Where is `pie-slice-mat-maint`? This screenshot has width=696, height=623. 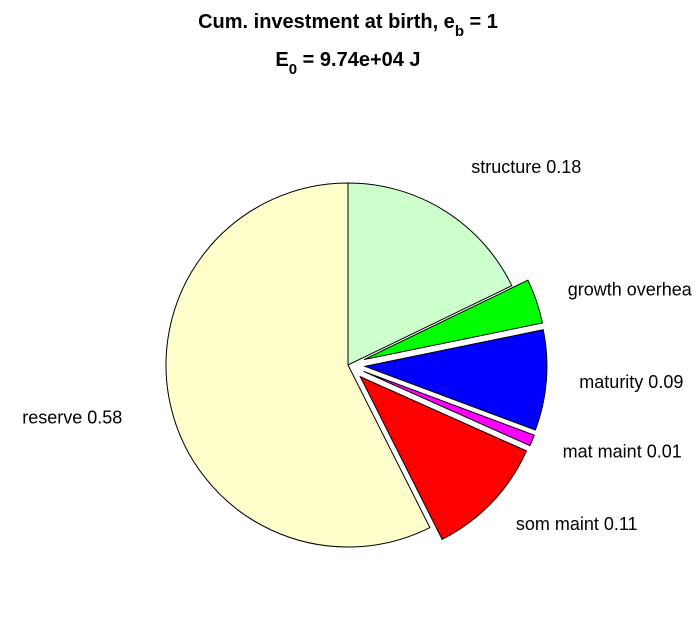
pie-slice-mat-maint is located at coordinates (449, 408).